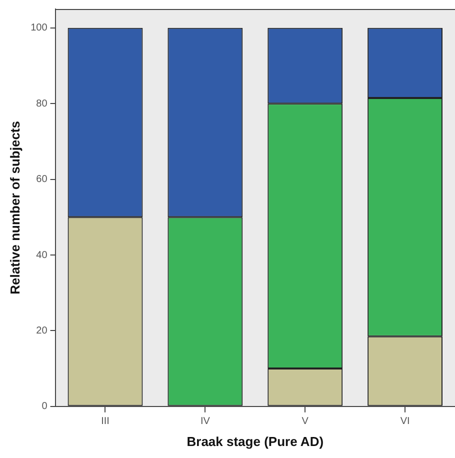  I want to click on x-tick-label: VI, so click(405, 422).